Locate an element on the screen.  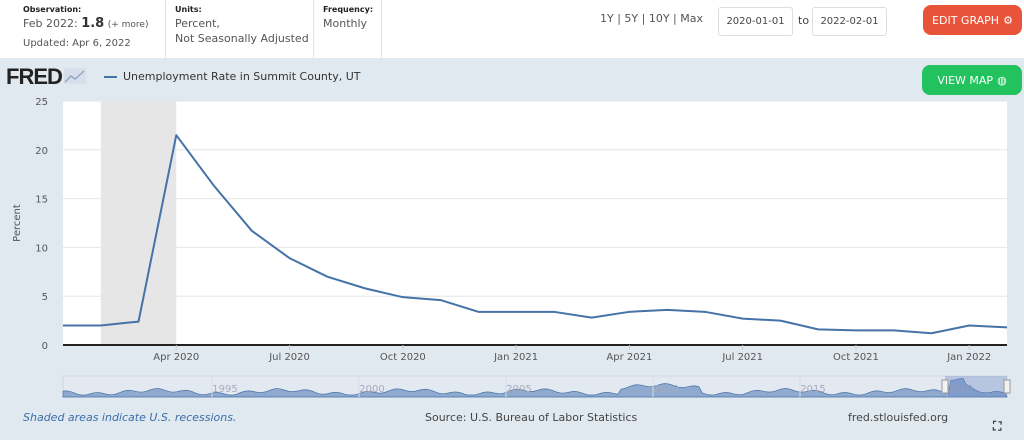
navigator-selection is located at coordinates (976, 386).